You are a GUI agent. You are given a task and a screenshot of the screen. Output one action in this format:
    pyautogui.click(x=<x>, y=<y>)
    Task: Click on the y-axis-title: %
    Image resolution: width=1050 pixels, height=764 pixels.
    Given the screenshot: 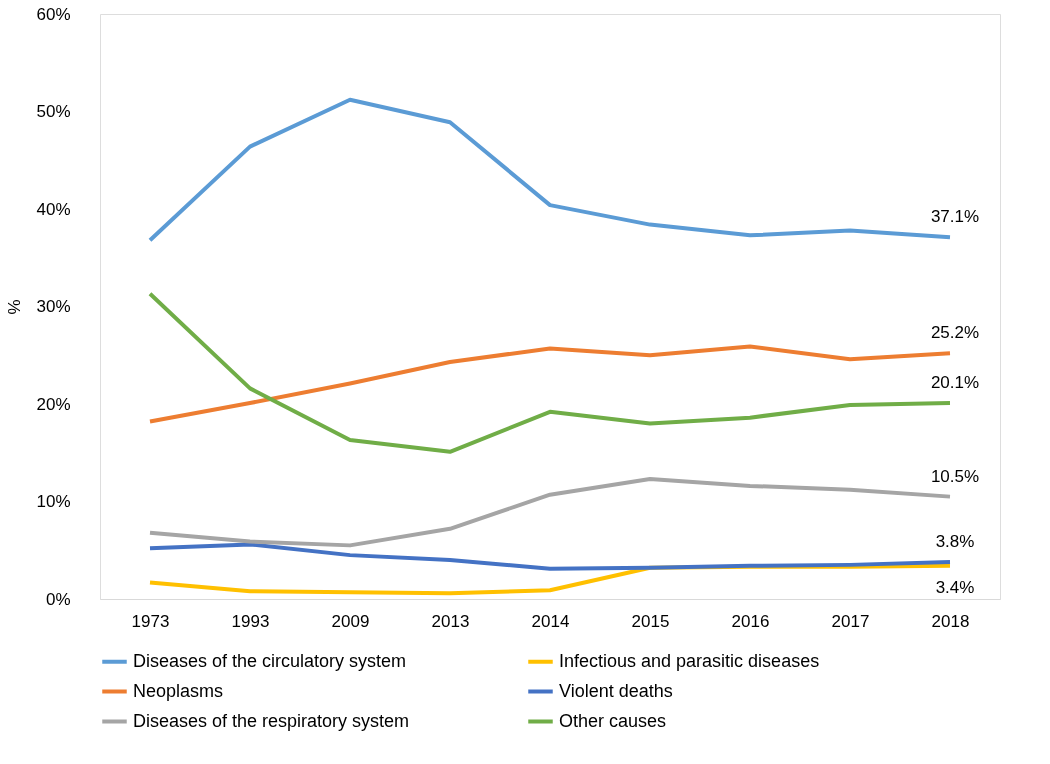 What is the action you would take?
    pyautogui.click(x=15, y=307)
    